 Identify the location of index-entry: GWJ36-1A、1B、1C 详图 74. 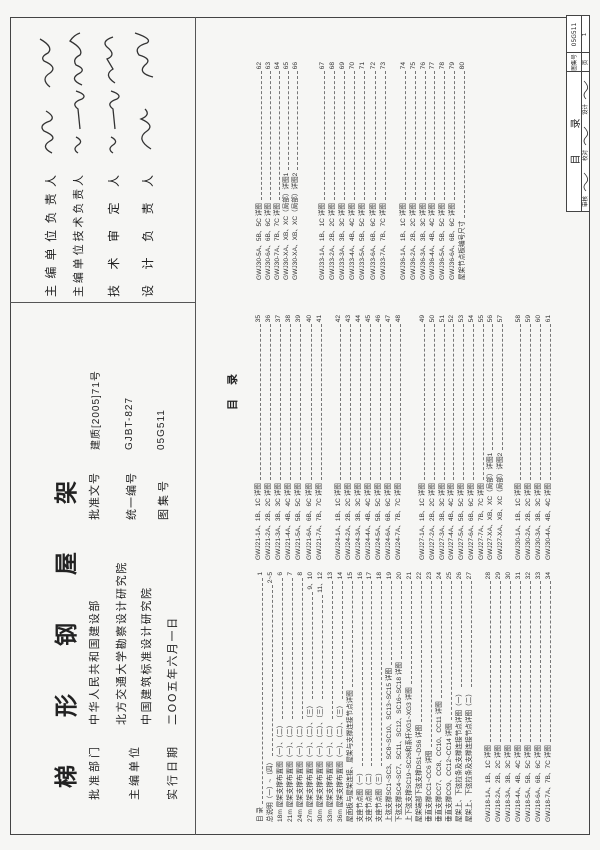
(403, 171).